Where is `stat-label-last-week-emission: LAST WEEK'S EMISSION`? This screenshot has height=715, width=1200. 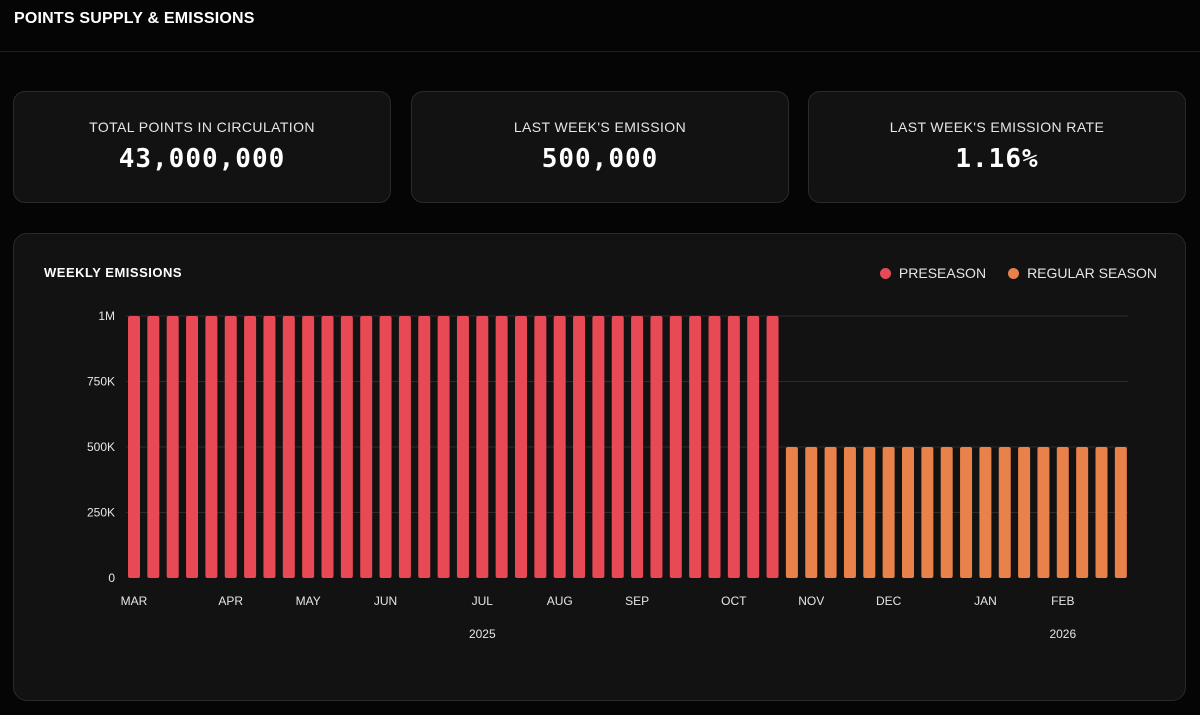 stat-label-last-week-emission: LAST WEEK'S EMISSION is located at coordinates (600, 127).